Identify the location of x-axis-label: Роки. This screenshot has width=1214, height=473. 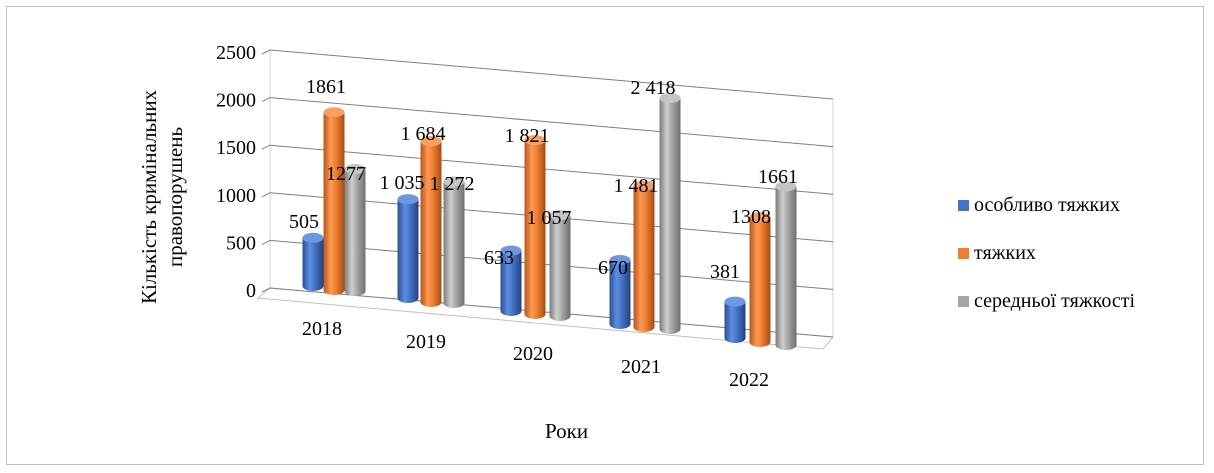
(566, 431).